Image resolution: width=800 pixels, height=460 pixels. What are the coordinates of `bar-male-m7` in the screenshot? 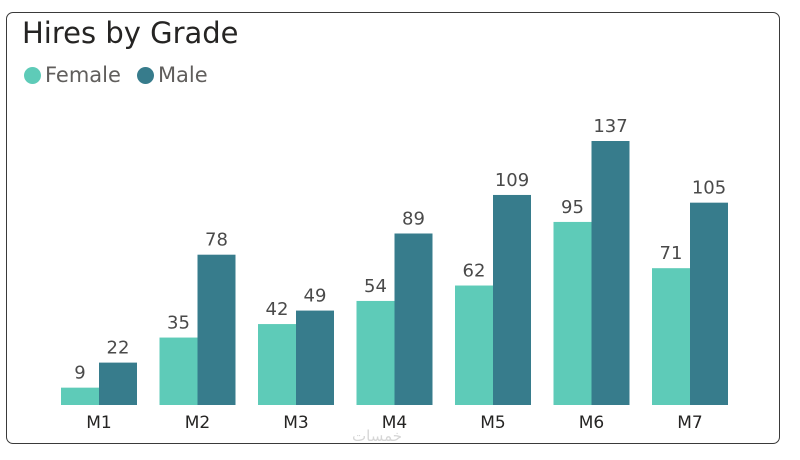 It's located at (709, 303).